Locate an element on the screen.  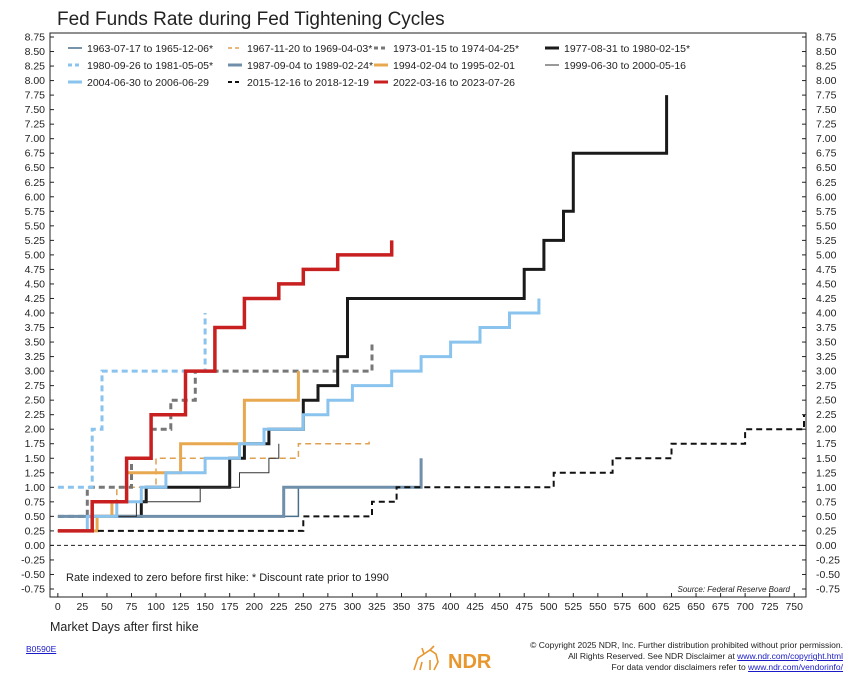
x-tick-label: 450 is located at coordinates (500, 607).